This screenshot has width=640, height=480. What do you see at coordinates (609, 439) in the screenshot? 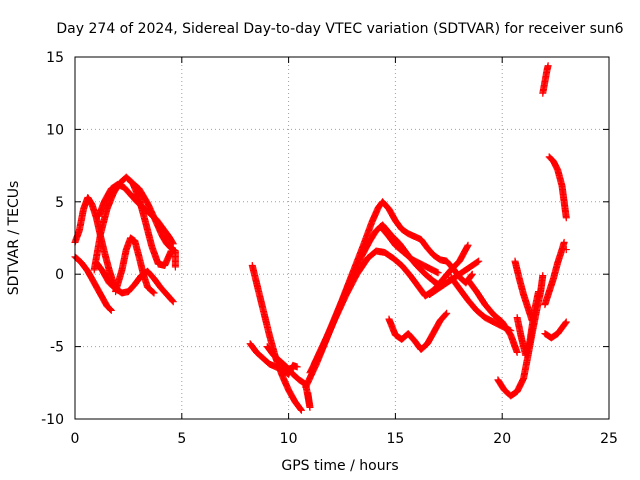
I see `x-tick-label: 25` at bounding box center [609, 439].